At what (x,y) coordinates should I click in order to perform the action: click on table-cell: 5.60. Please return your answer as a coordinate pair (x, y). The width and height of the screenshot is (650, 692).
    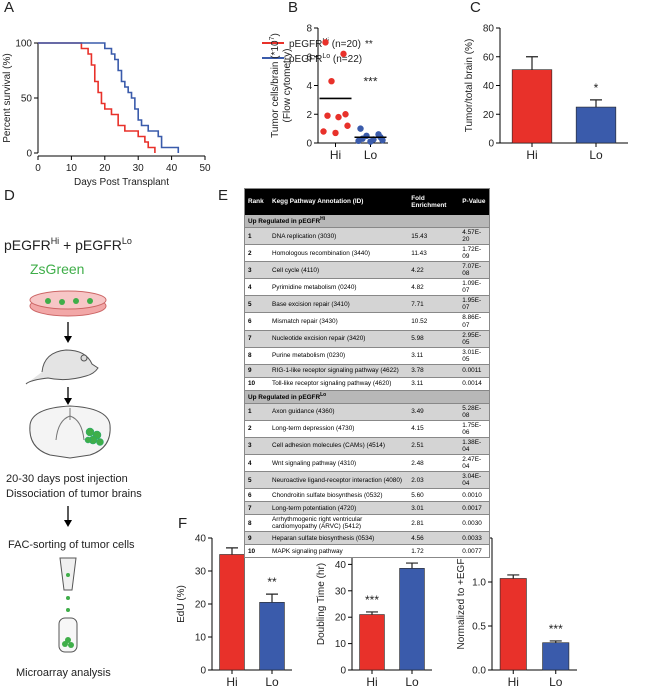
    Looking at the image, I should click on (434, 495).